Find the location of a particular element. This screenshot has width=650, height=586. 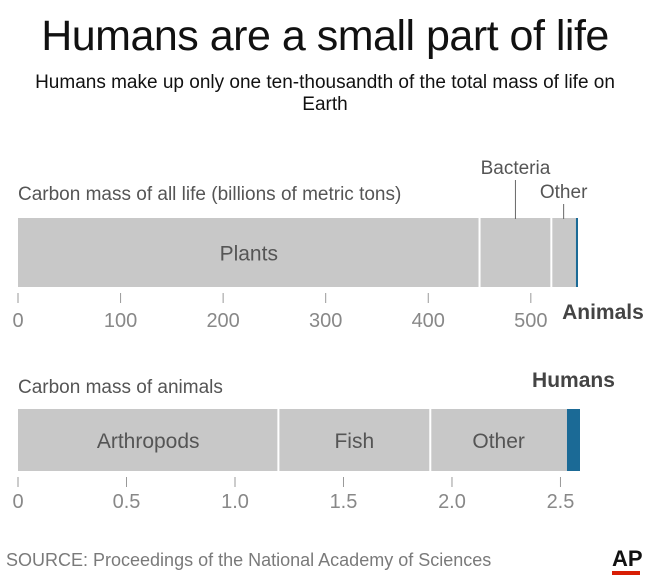

chart2-tick-label: 1.5 is located at coordinates (344, 502).